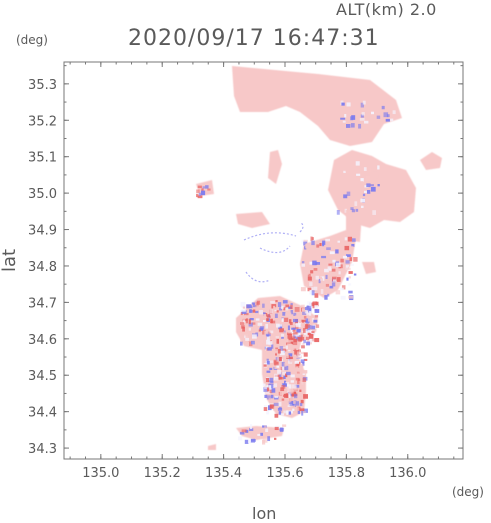 The image size is (491, 523). What do you see at coordinates (42, 413) in the screenshot?
I see `lat-tick-label: 34.4` at bounding box center [42, 413].